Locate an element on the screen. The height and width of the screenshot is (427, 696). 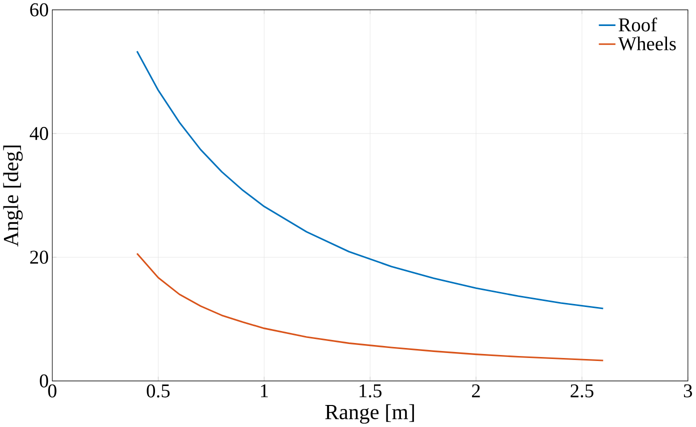
y-tick-label: 60 is located at coordinates (39, 9).